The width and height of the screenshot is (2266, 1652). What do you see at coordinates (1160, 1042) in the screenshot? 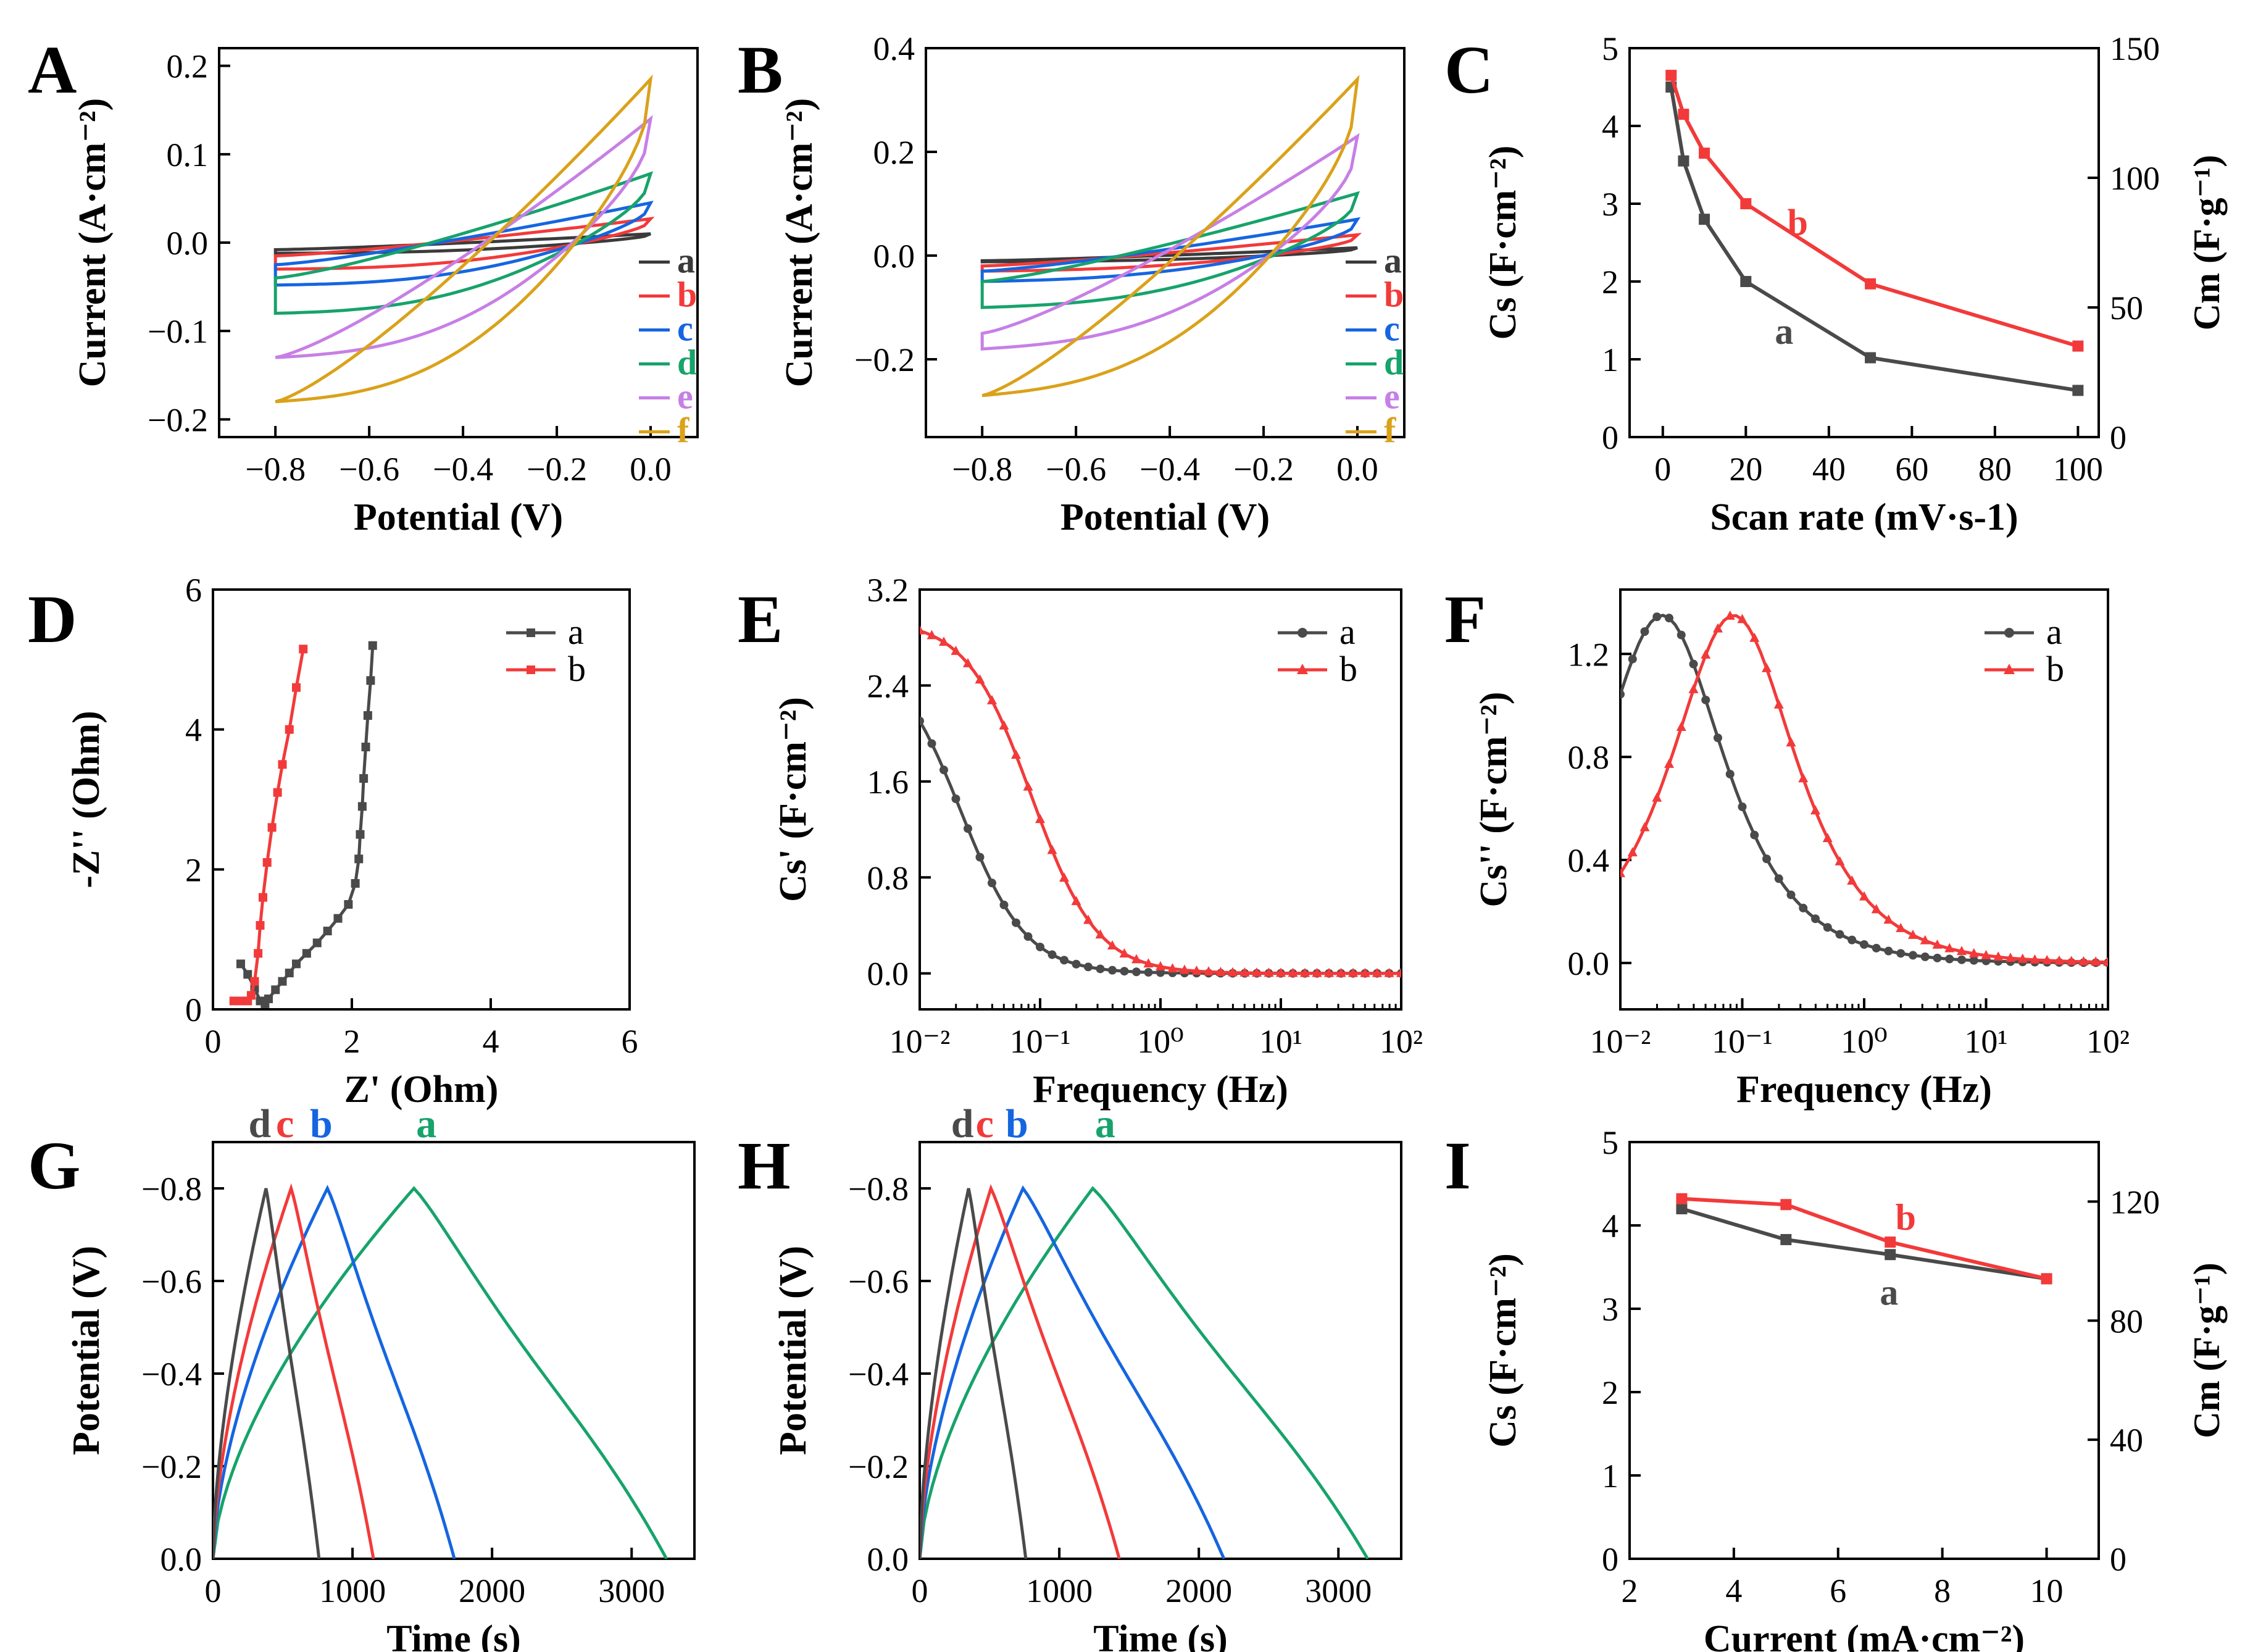
I see `x-tick-label: 10⁰` at bounding box center [1160, 1042].